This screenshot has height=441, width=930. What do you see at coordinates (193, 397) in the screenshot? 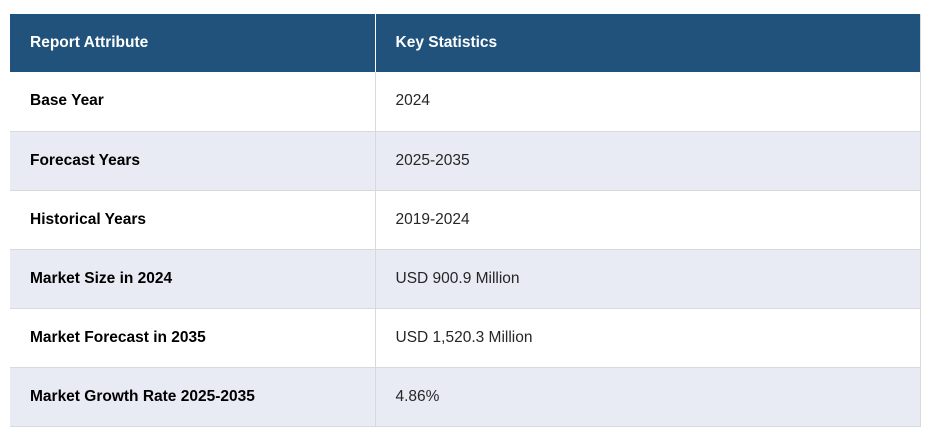
I see `attribute-cell: Market Growth Rate 2025-2035` at bounding box center [193, 397].